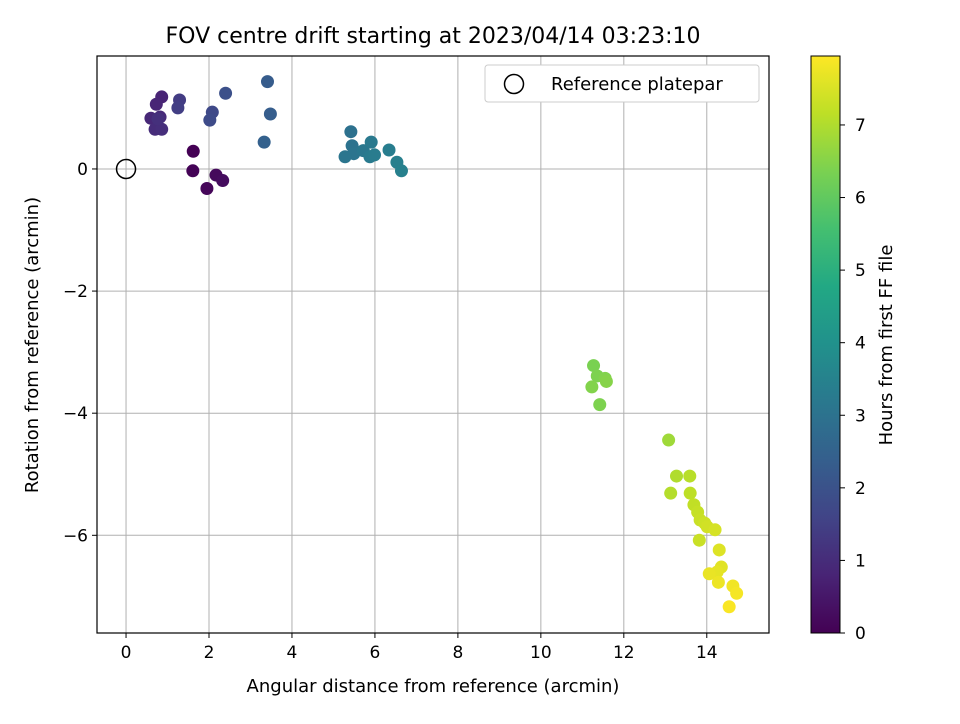  I want to click on y-tick-label: −2, so click(75, 292).